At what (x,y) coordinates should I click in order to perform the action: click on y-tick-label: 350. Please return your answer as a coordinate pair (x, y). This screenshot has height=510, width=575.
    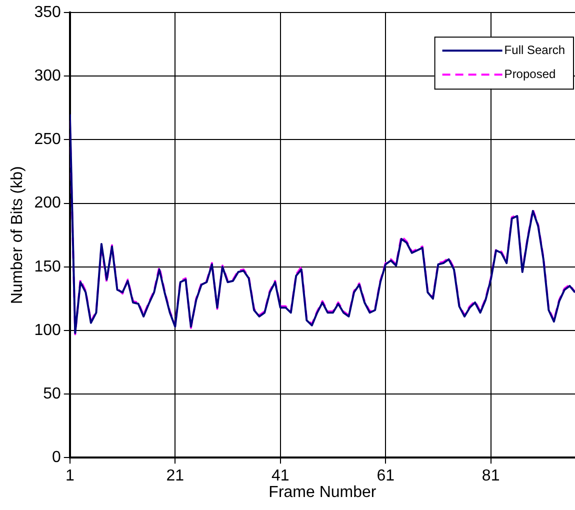
    Looking at the image, I should click on (47, 13).